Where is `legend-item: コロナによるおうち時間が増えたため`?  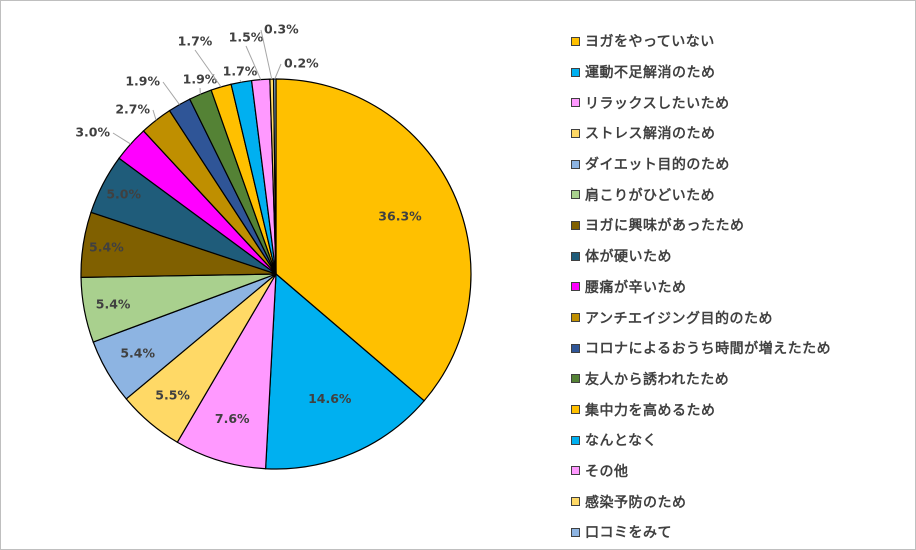
legend-item: コロナによるおうち時間が増えたため is located at coordinates (701, 348).